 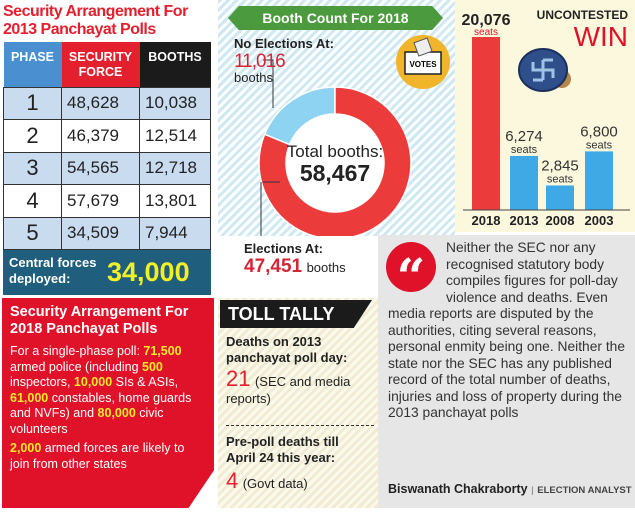 I want to click on toll-v1: 21, so click(x=238, y=378).